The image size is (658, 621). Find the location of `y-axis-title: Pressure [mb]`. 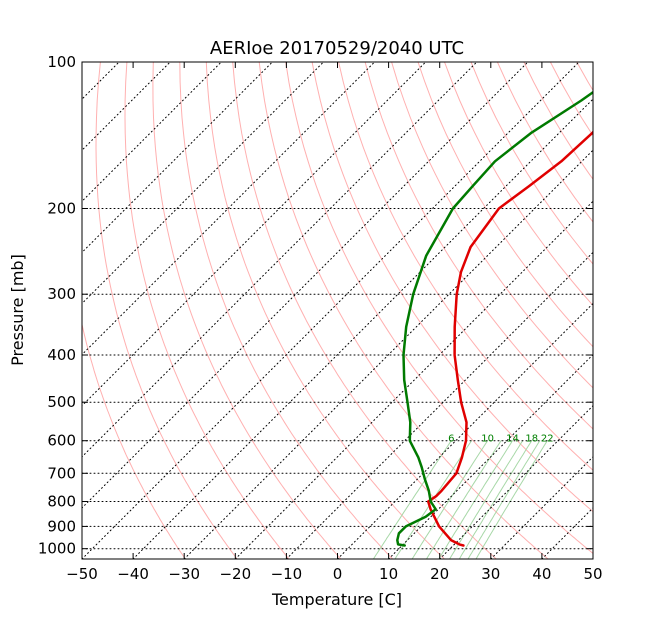

y-axis-title: Pressure [mb] is located at coordinates (17, 310).